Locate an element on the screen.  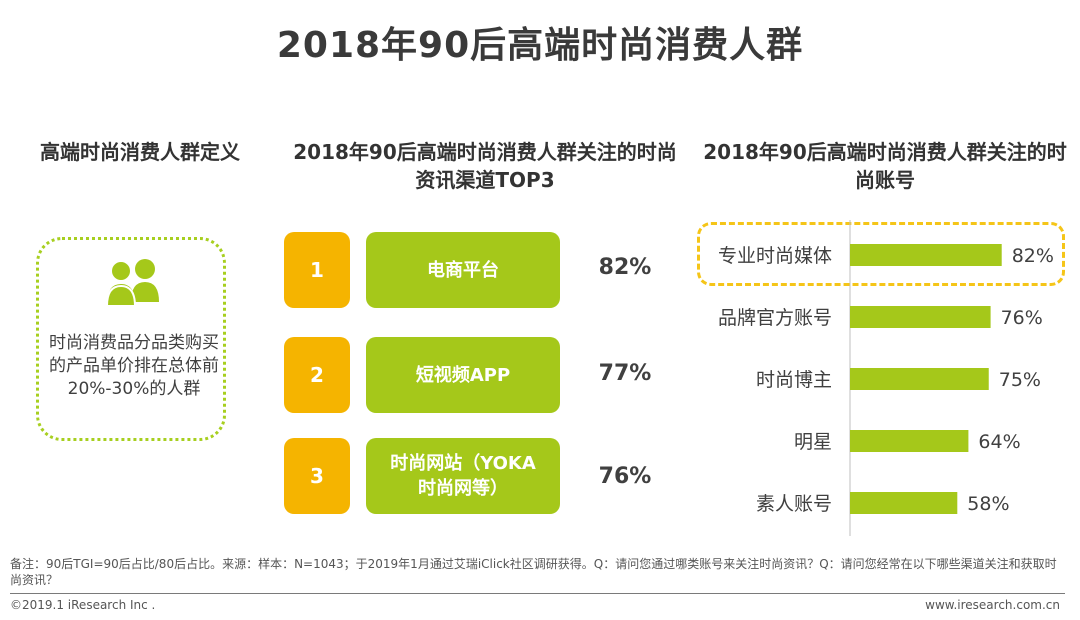
value-label: 75% is located at coordinates (1020, 380).